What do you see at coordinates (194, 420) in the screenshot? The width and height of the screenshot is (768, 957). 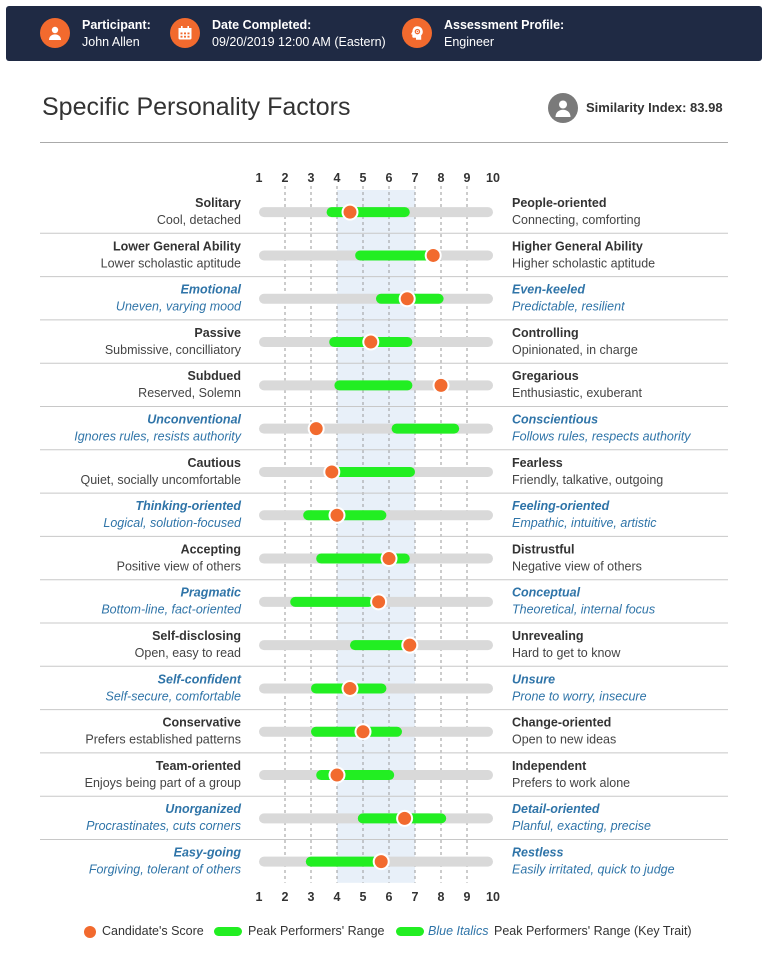 I see `left-trait-label: Unconventional` at bounding box center [194, 420].